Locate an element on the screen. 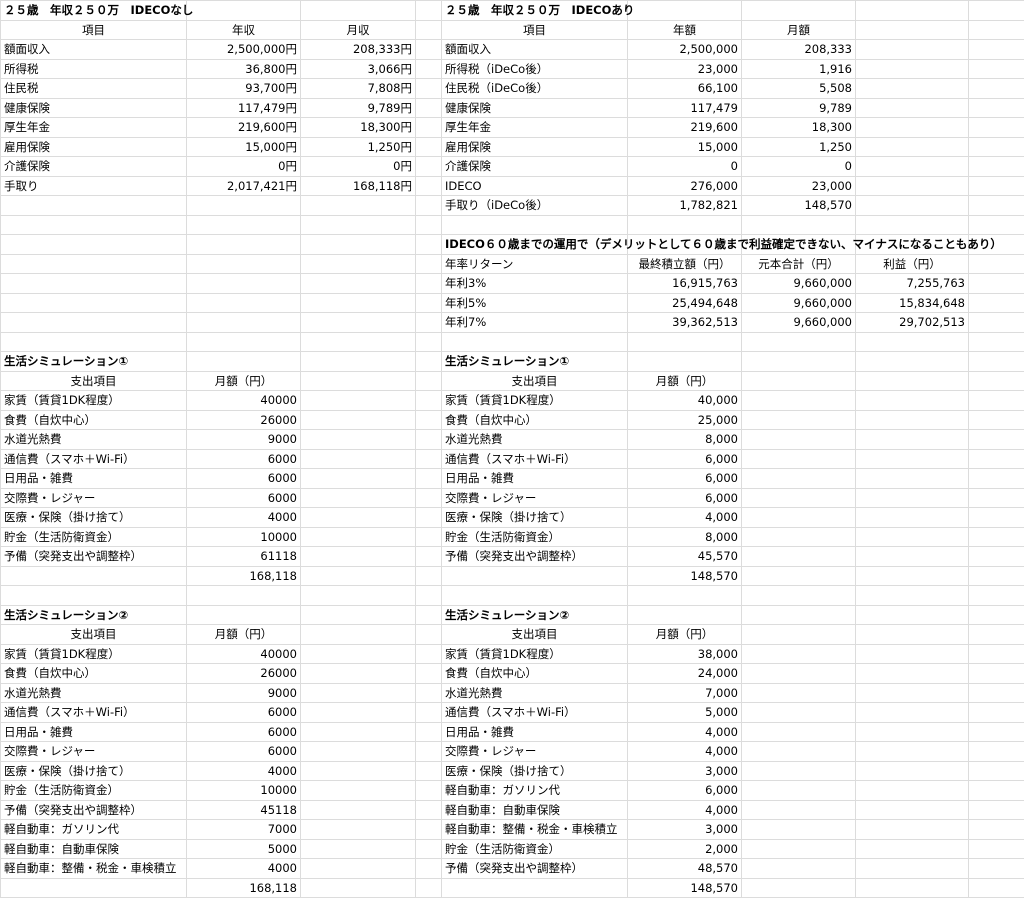  value-cell: 25,000 is located at coordinates (684, 419).